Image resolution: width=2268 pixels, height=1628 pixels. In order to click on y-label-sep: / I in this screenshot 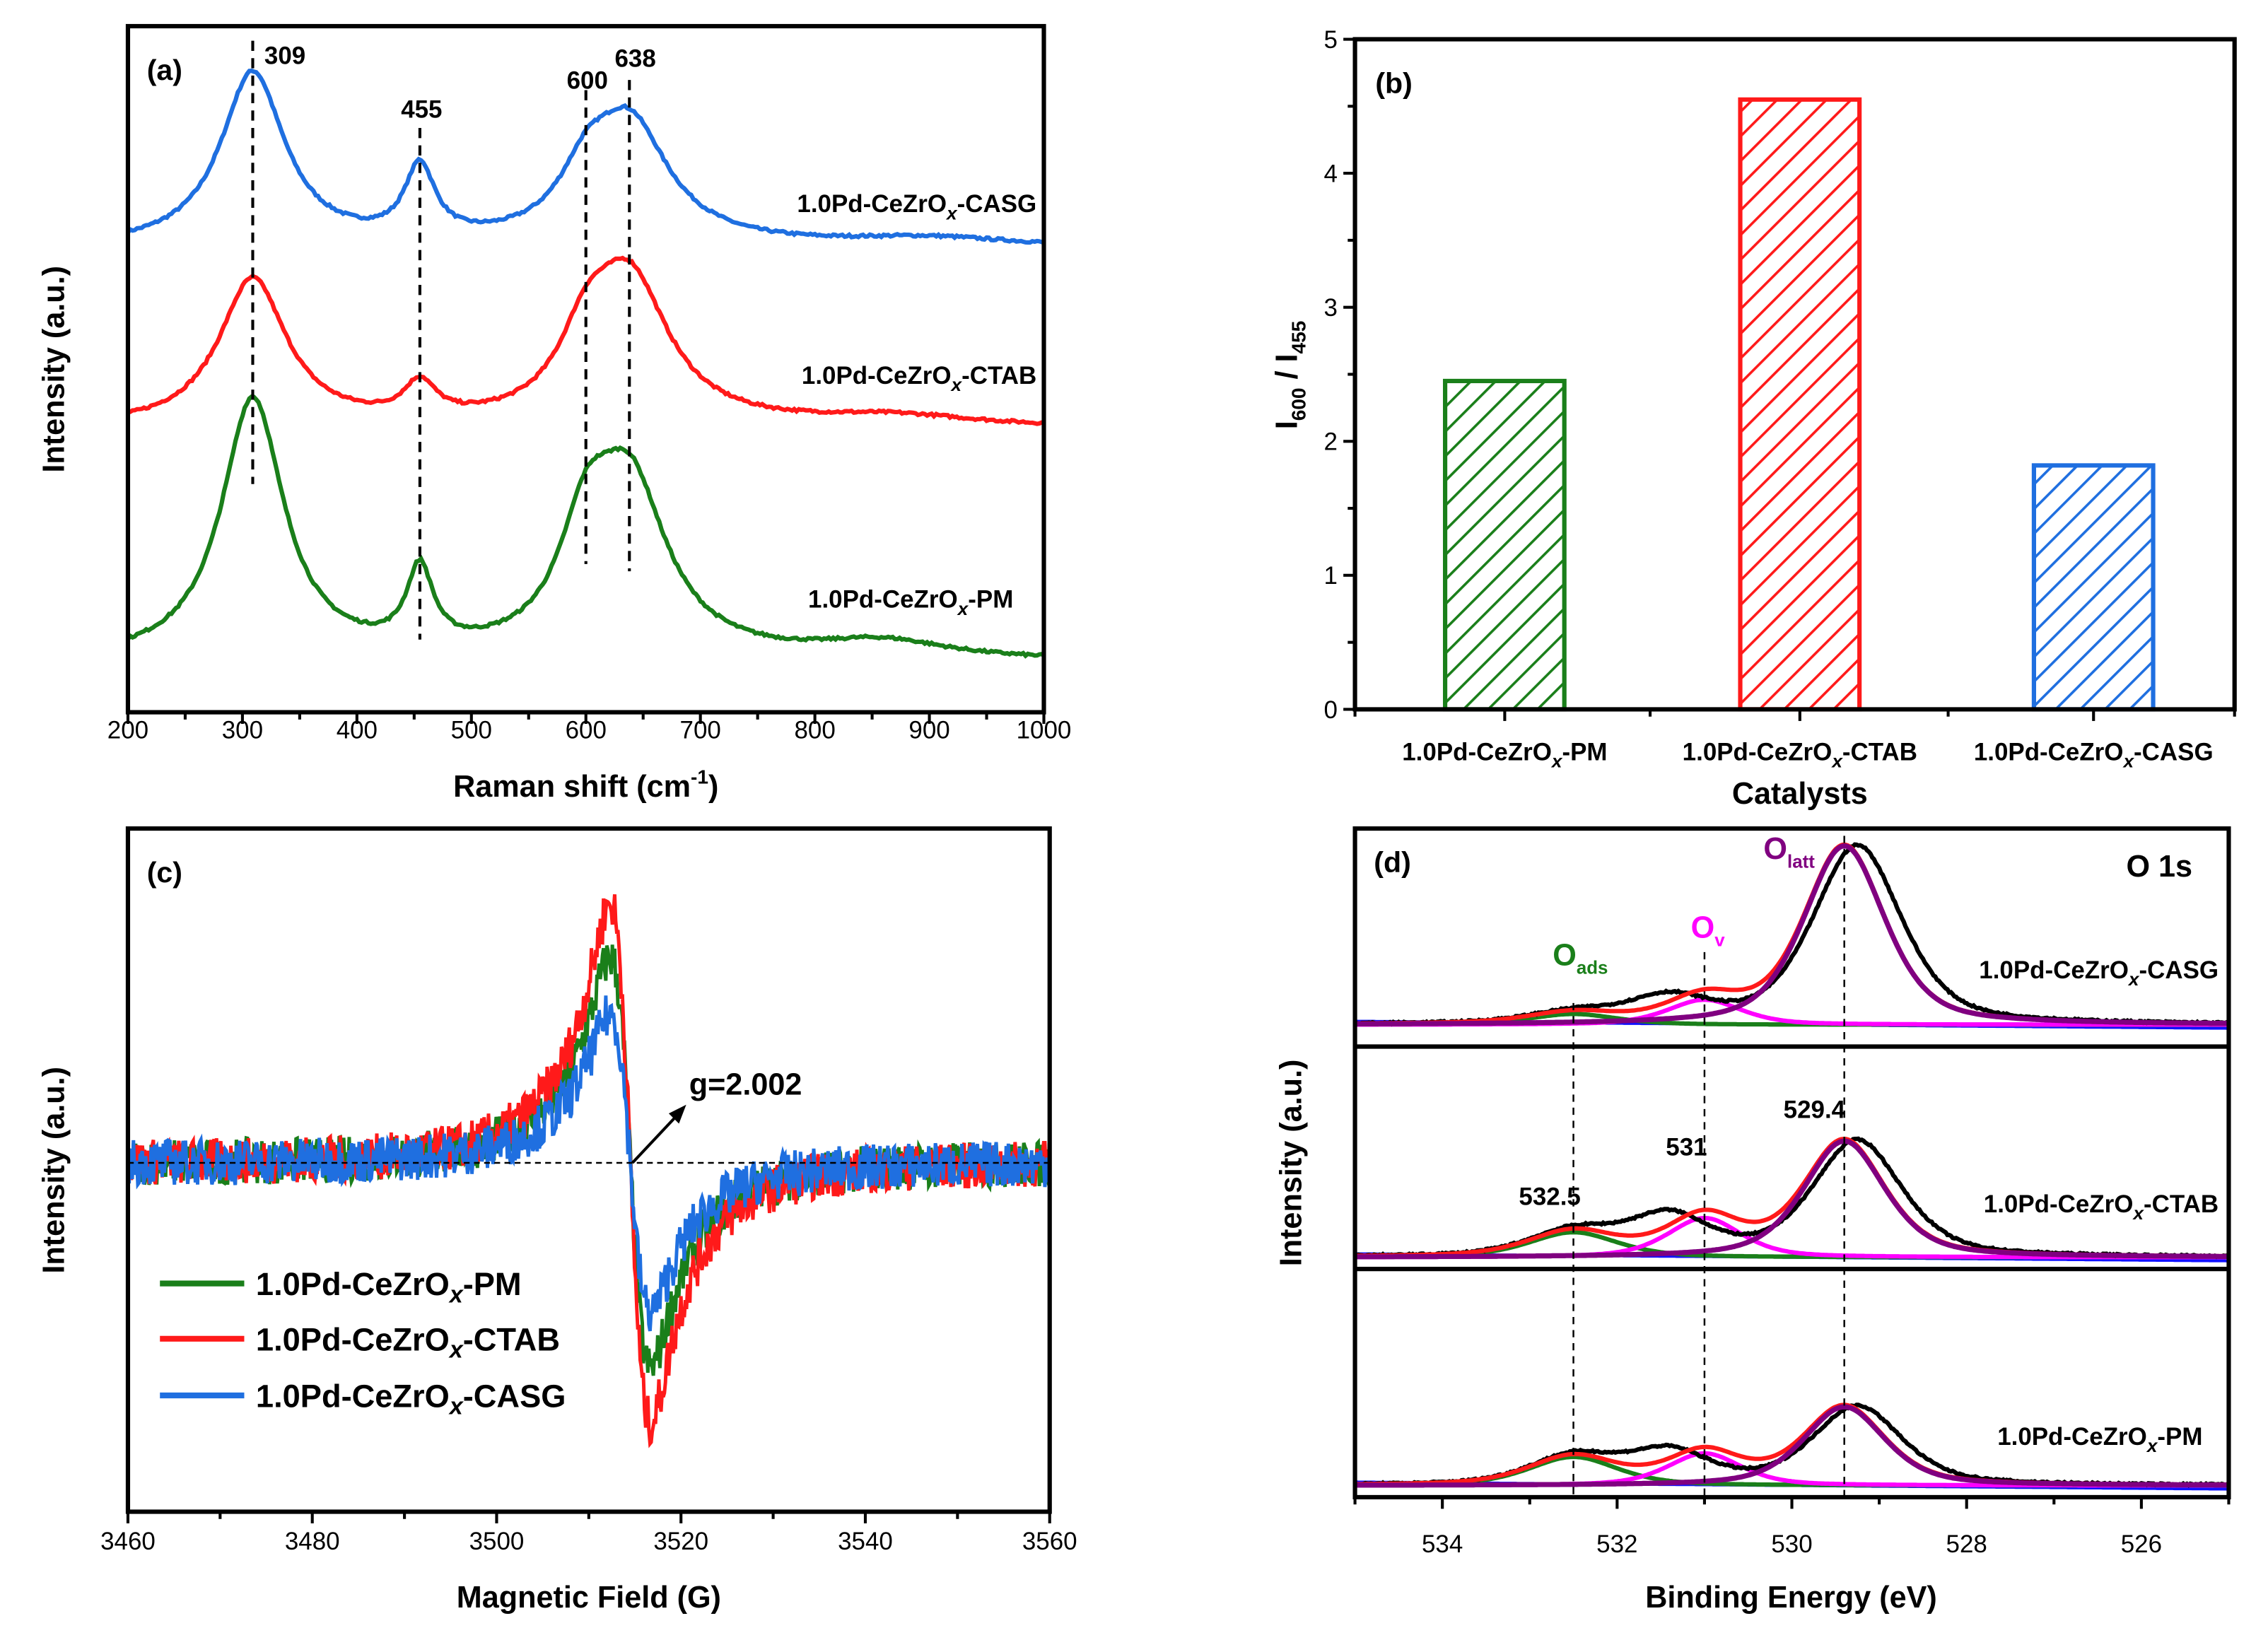, I will do `click(1287, 371)`.